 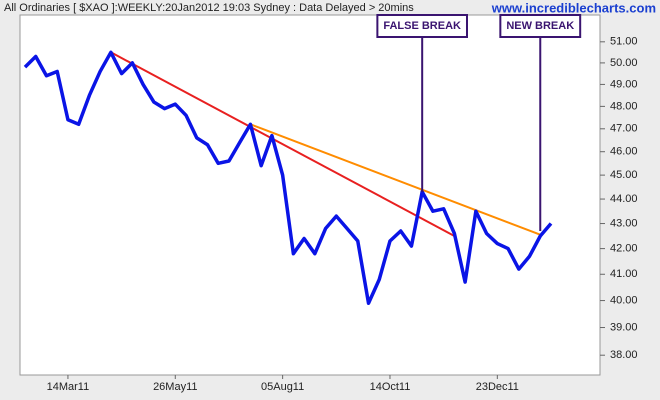 I want to click on x-tick-label: 26May11, so click(x=175, y=387).